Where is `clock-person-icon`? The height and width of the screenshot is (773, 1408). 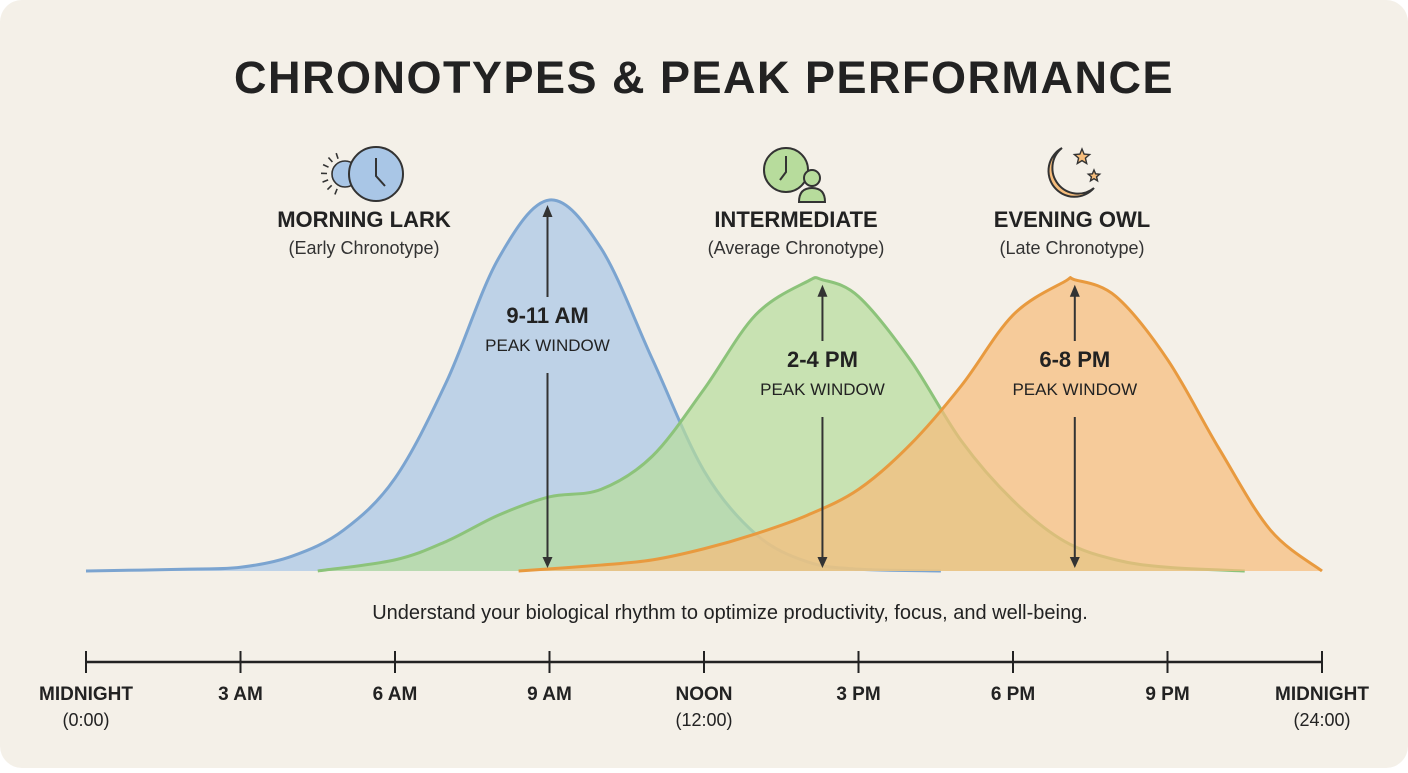
clock-person-icon is located at coordinates (794, 175).